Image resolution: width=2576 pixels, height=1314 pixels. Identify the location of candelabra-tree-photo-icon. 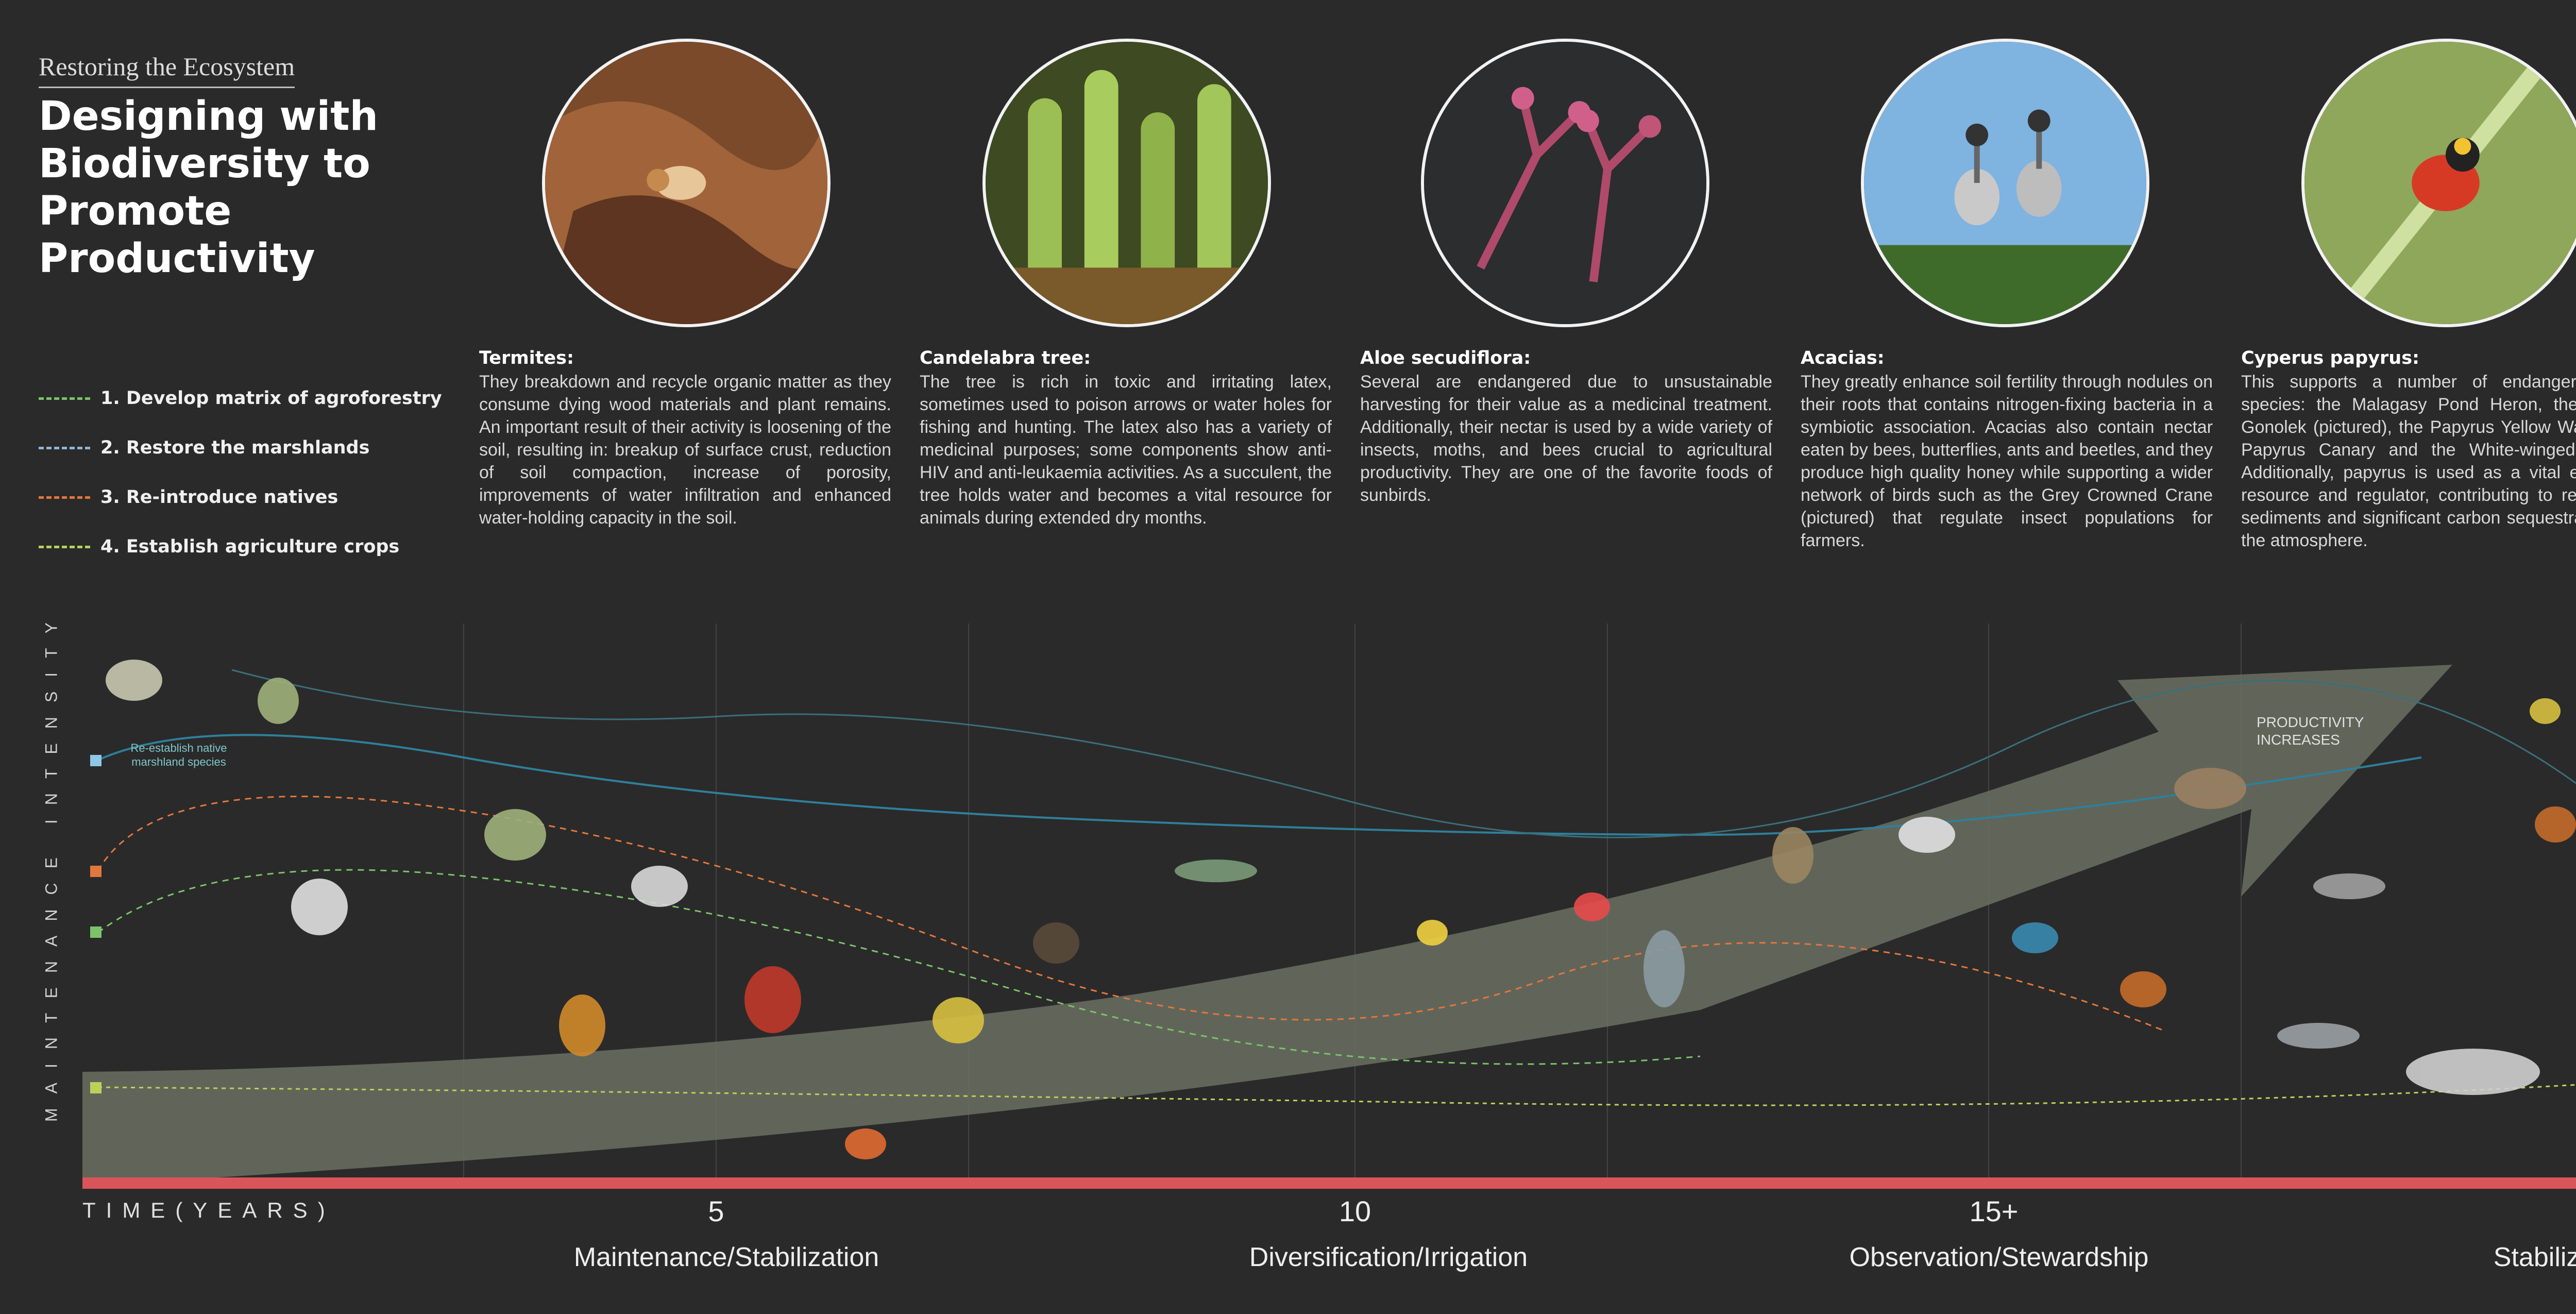
(1126, 183).